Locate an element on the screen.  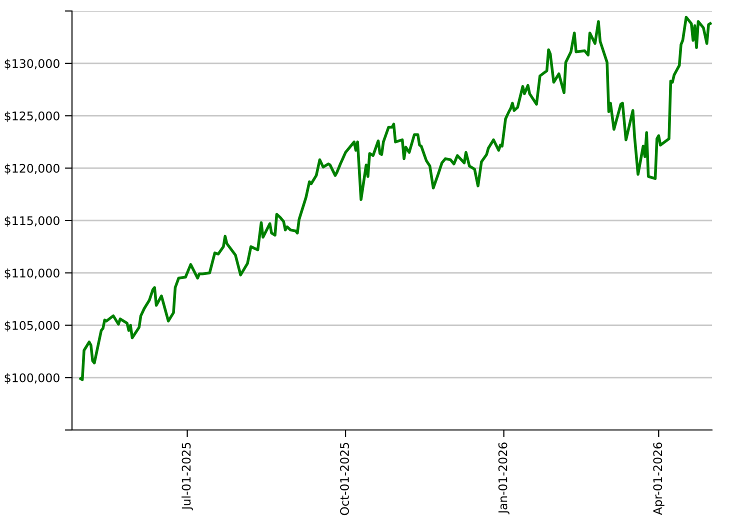
x-tick-label: Apr-01-2026 is located at coordinates (658, 478).